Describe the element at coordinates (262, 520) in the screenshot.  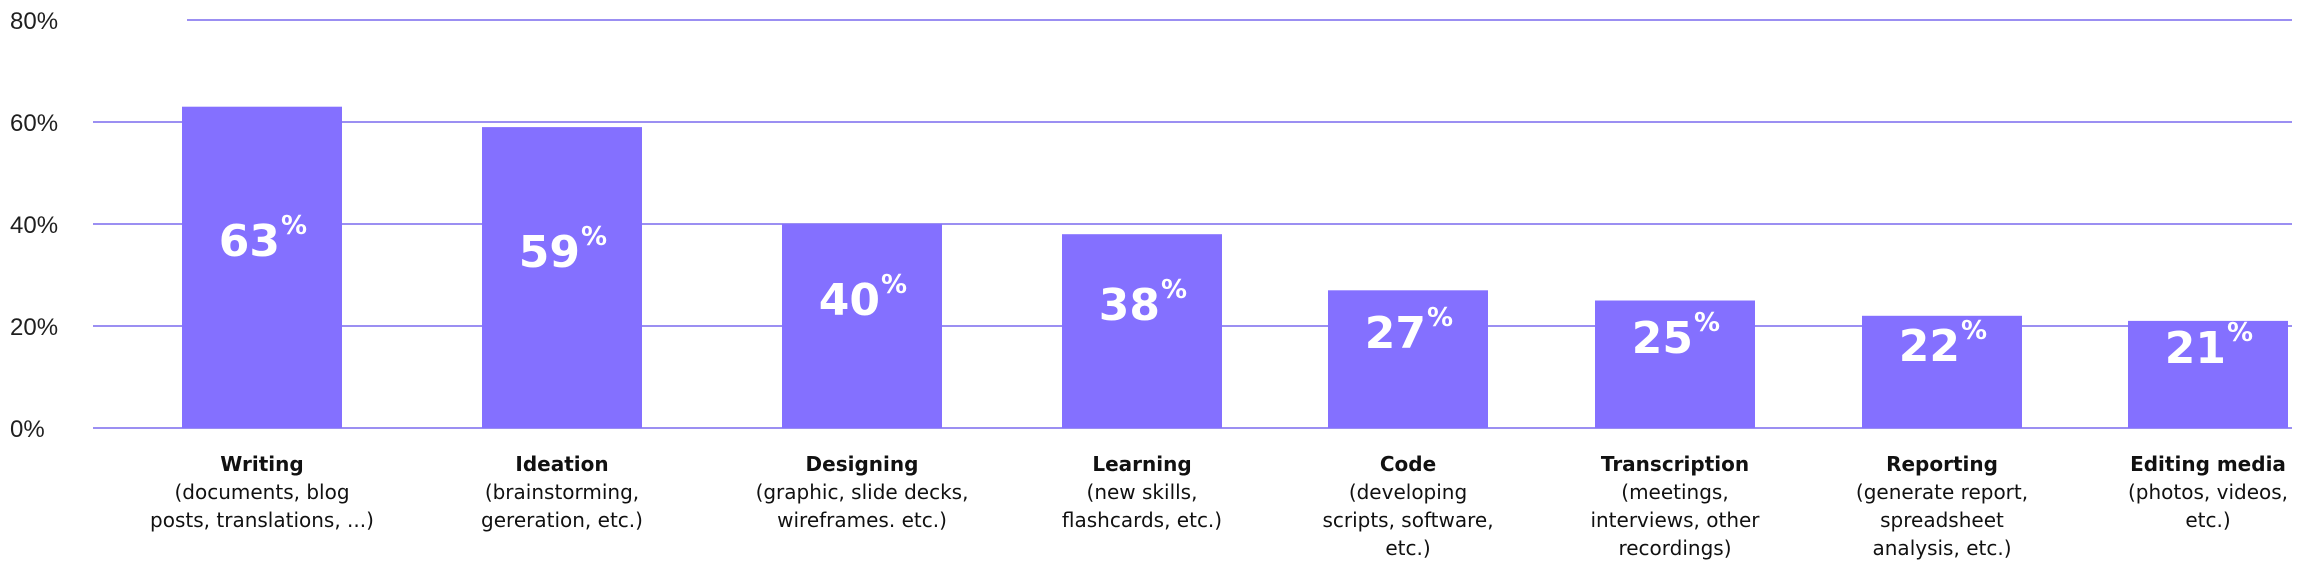
I see `category-description: posts, translations, ...)` at that location.